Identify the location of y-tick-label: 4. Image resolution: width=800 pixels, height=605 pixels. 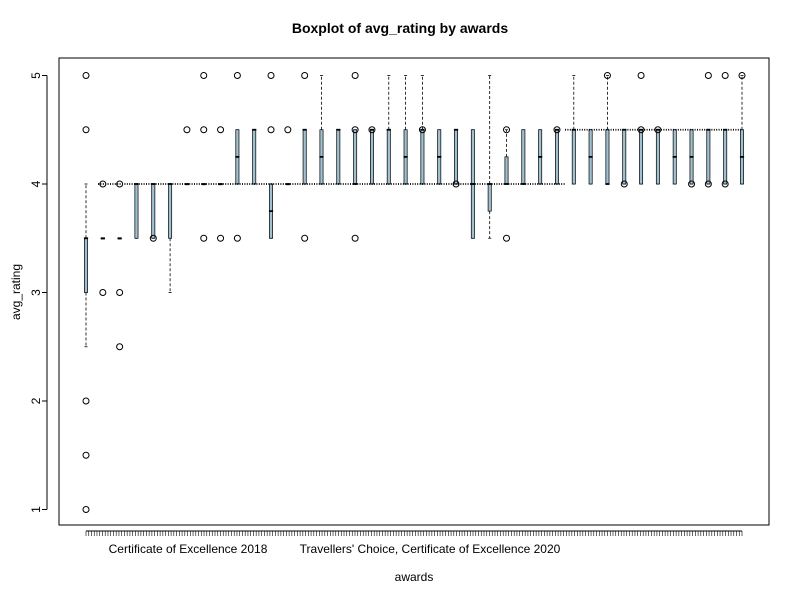
(36, 183).